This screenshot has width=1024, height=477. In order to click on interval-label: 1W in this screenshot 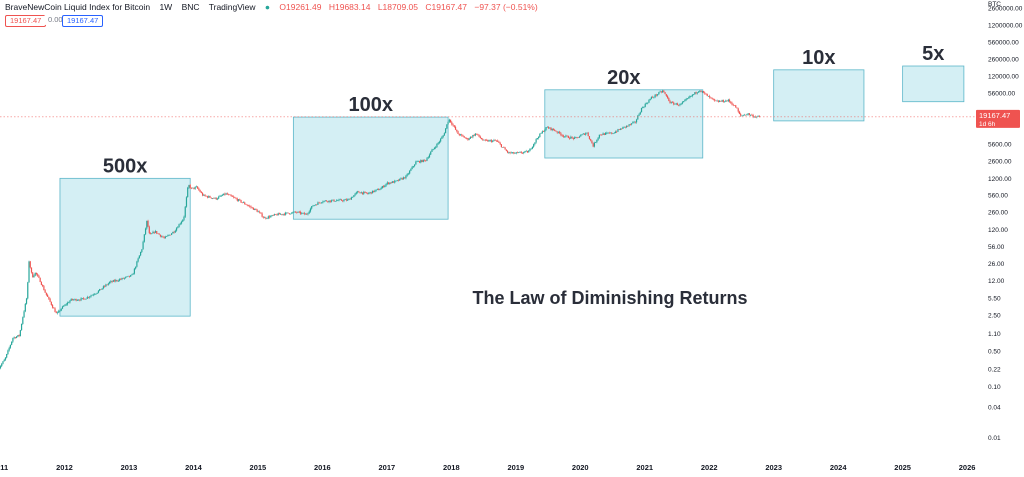, I will do `click(166, 7)`.